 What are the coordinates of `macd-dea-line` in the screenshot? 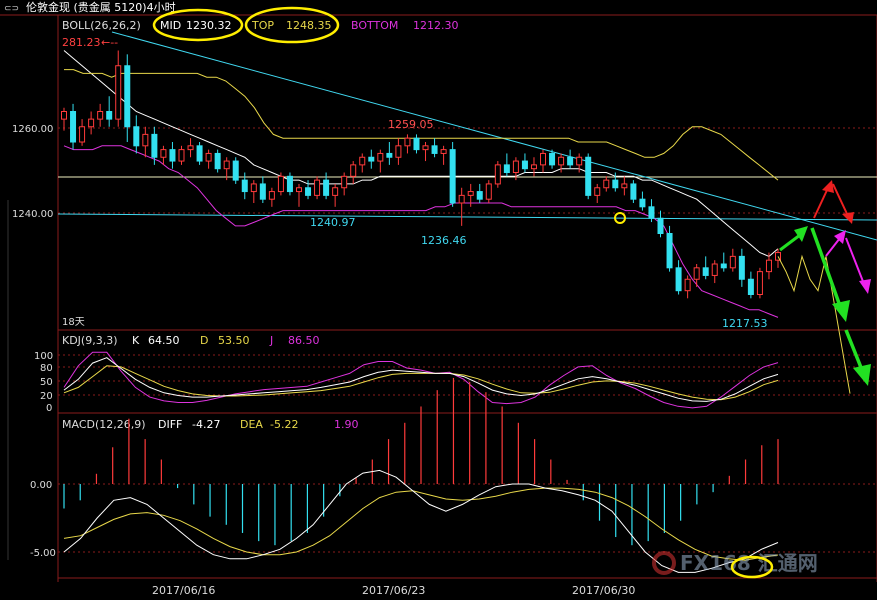 It's located at (421, 524).